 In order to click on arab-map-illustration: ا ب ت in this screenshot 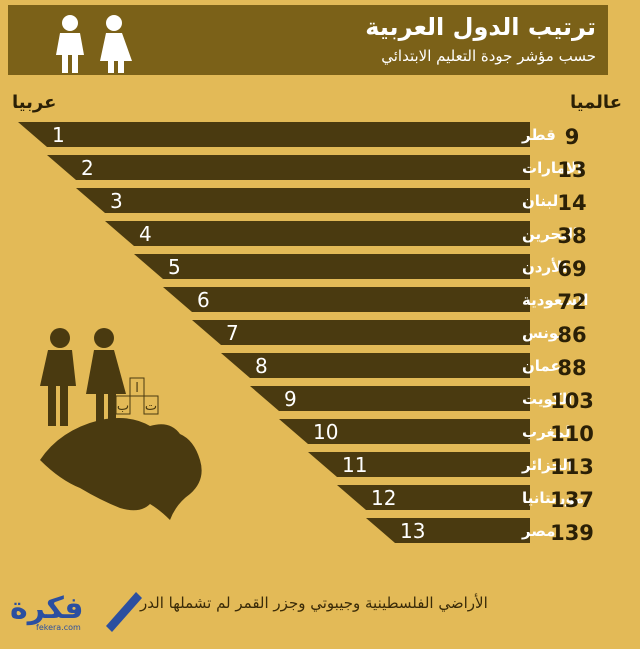, I will do `click(121, 424)`.